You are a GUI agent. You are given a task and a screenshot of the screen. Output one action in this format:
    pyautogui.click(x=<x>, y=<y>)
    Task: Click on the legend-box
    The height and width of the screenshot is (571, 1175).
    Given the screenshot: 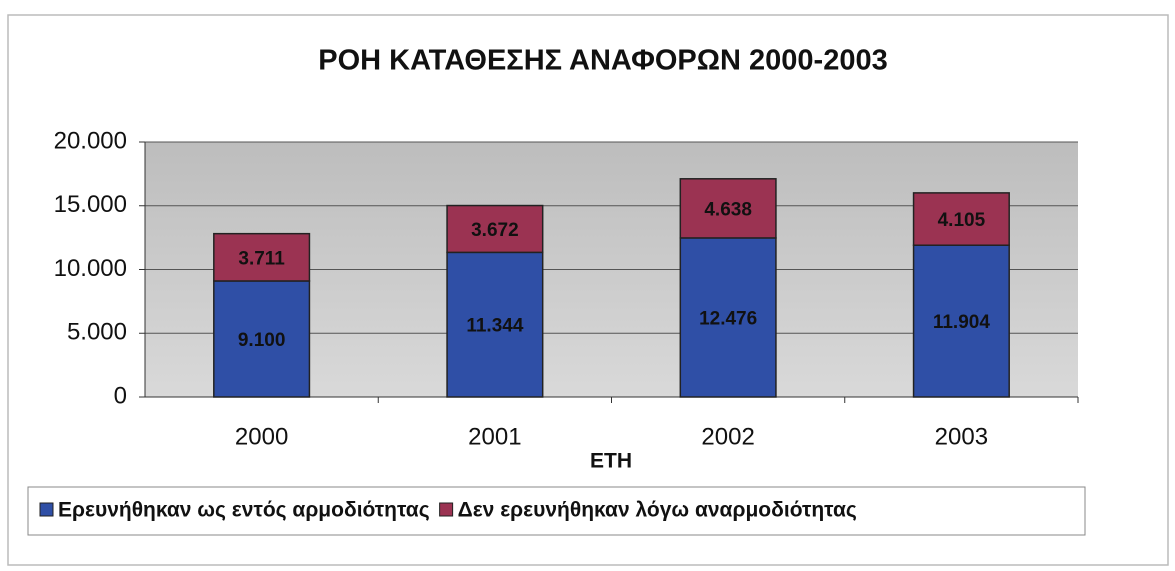 What is the action you would take?
    pyautogui.click(x=556, y=511)
    